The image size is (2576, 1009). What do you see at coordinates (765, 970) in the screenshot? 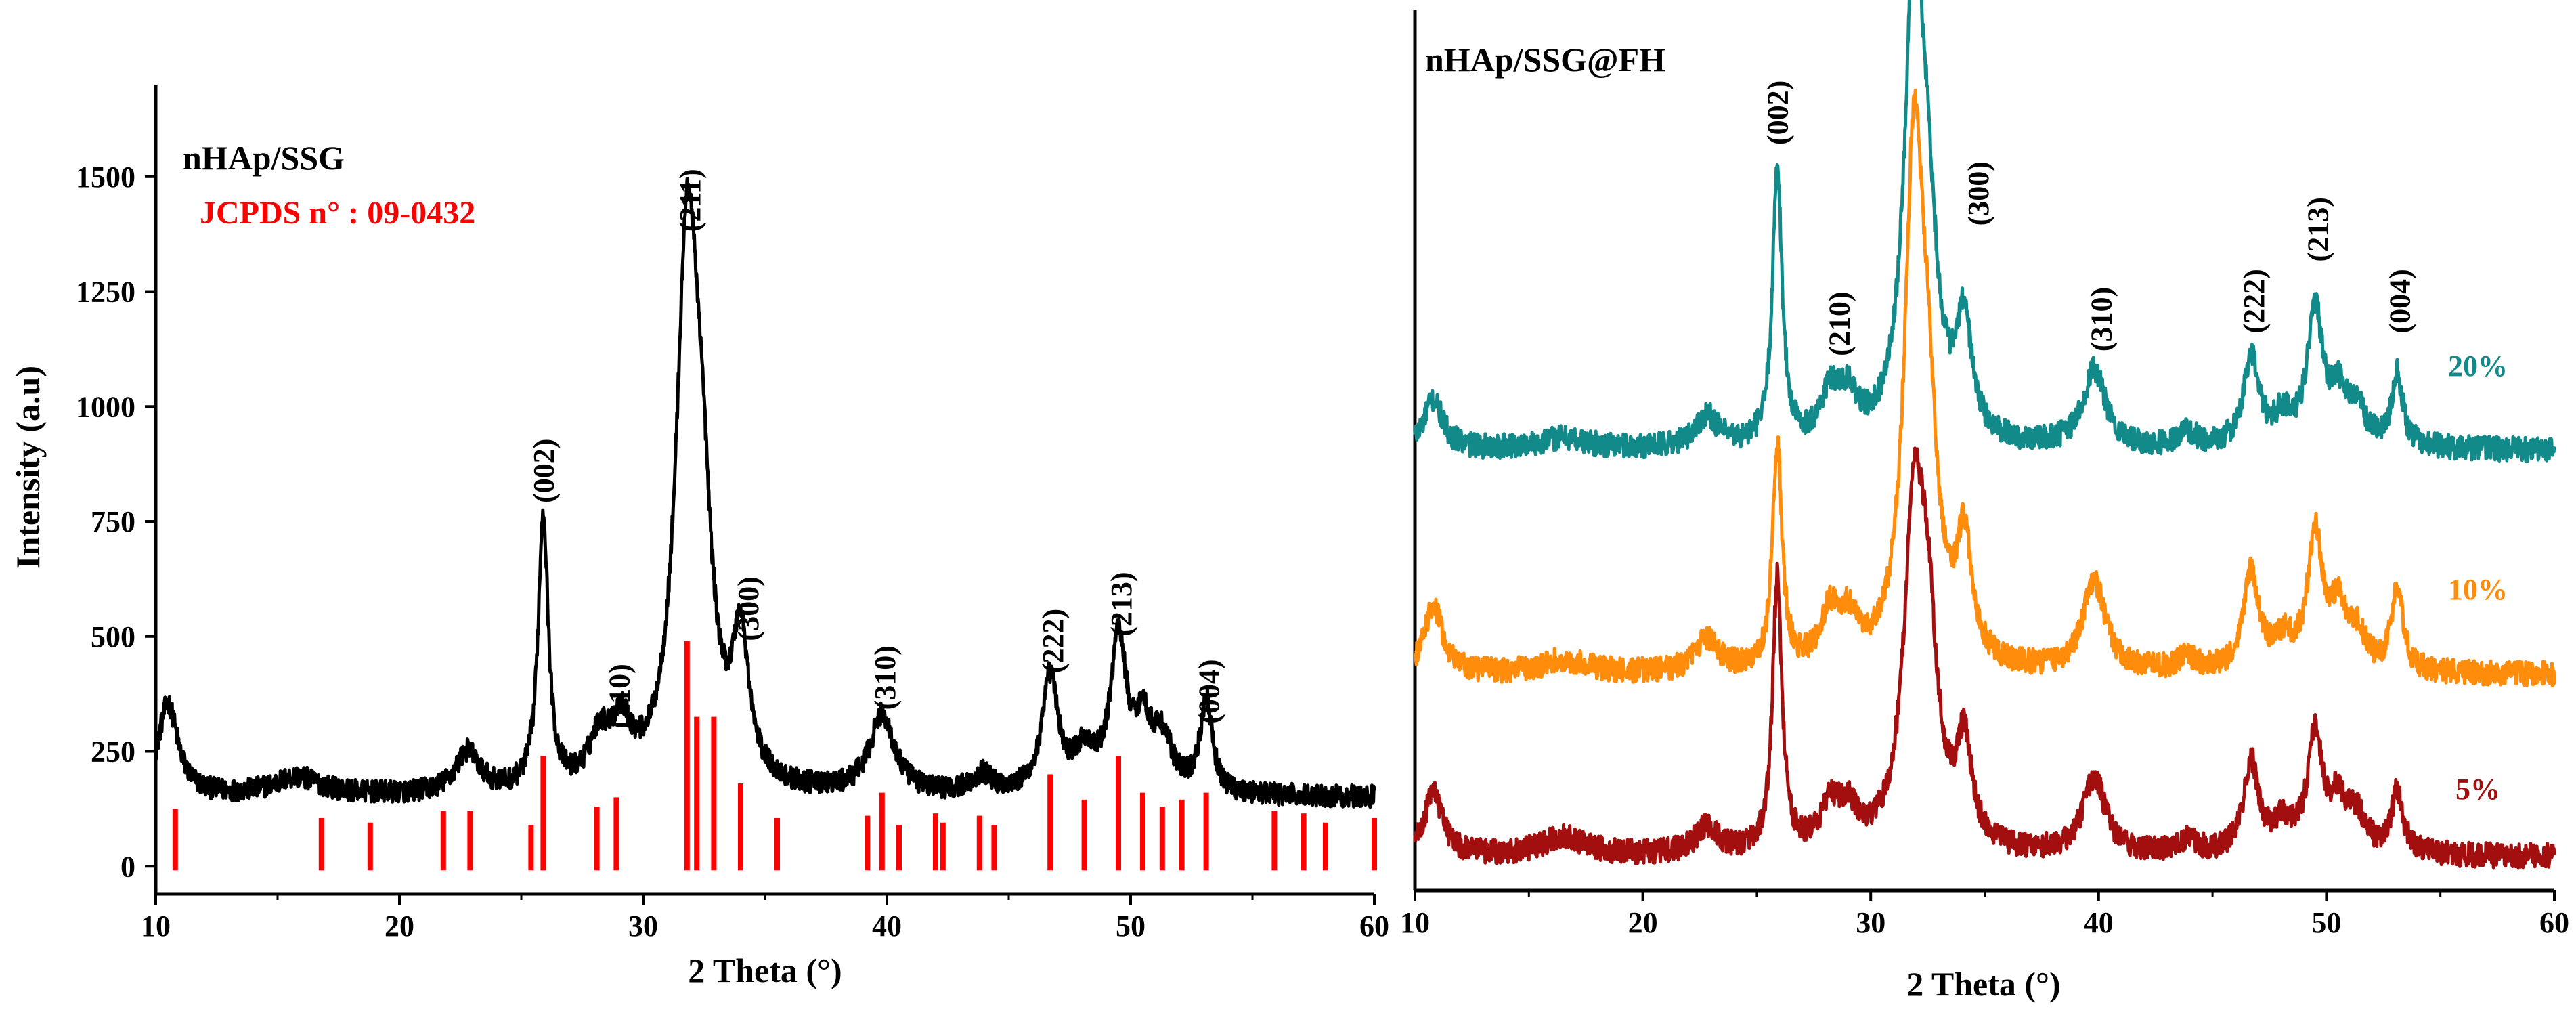
I see `left-x-axis-title: 2 Theta (°)` at bounding box center [765, 970].